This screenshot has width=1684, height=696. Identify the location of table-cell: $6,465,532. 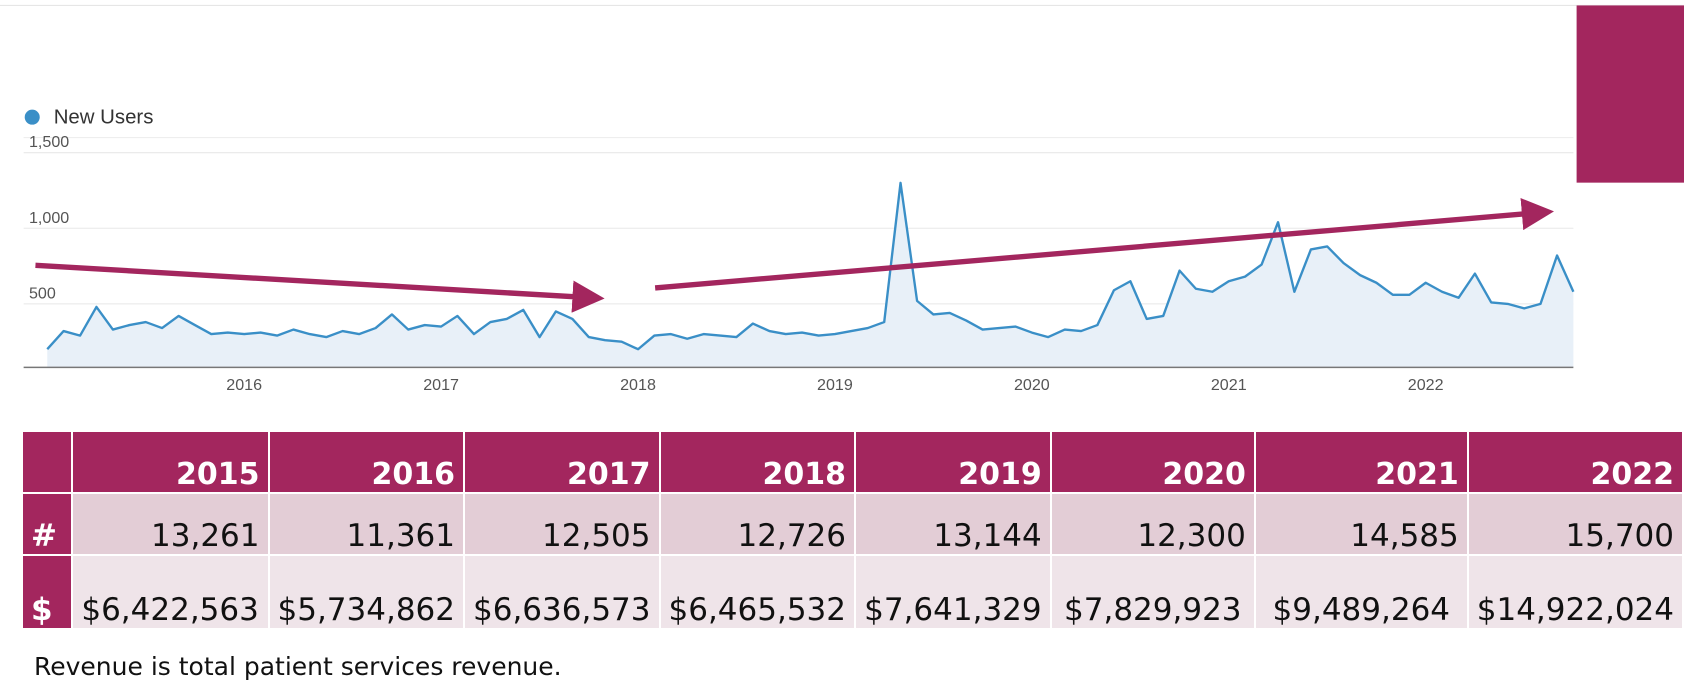
(757, 592).